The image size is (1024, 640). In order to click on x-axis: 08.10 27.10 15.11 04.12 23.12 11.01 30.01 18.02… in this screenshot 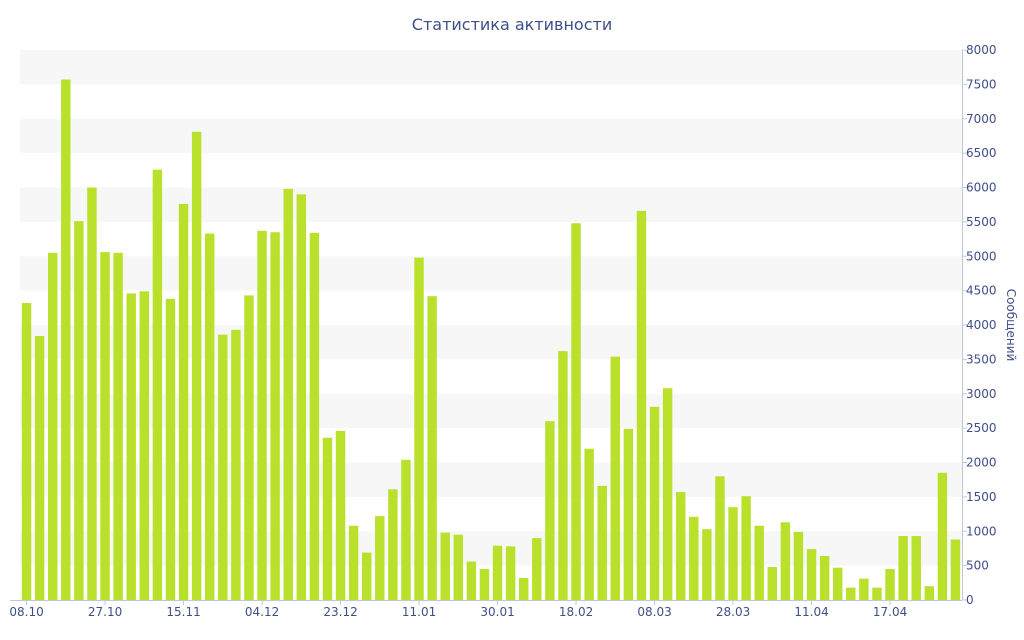, I will do `click(485, 609)`.